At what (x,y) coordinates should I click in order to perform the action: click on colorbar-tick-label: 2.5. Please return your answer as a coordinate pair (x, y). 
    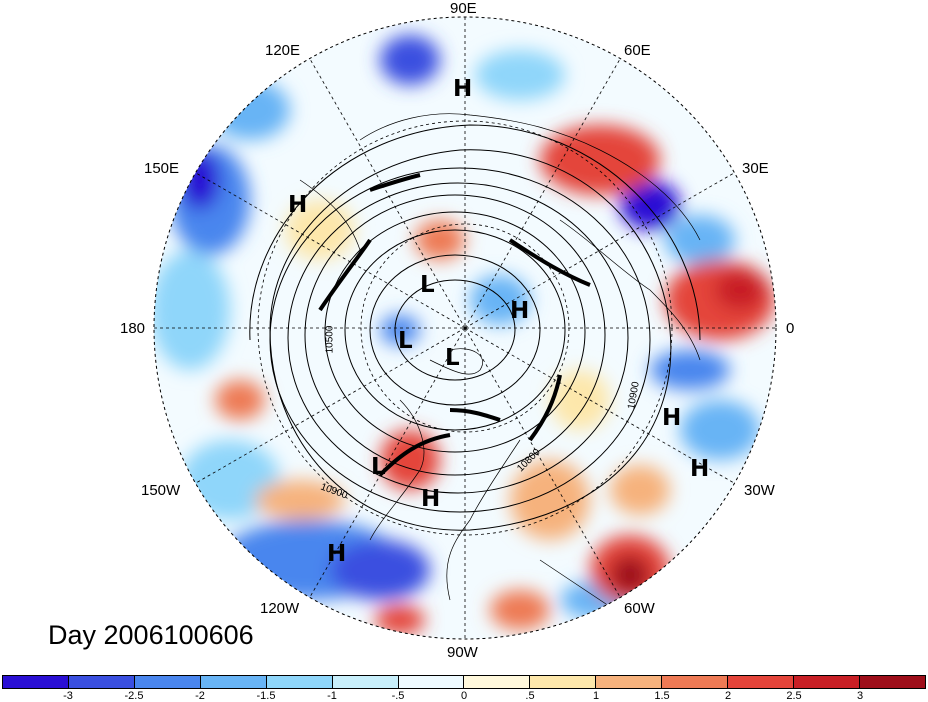
    Looking at the image, I should click on (794, 696).